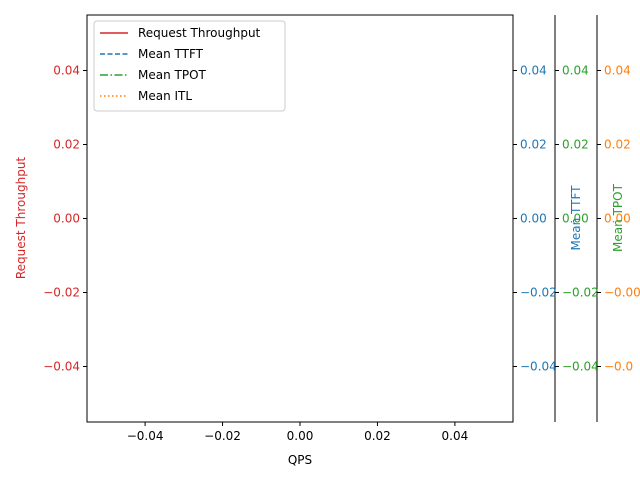 This screenshot has height=480, width=640. I want to click on y-axis-label-mean-tpot: Mean TPOT, so click(618, 217).